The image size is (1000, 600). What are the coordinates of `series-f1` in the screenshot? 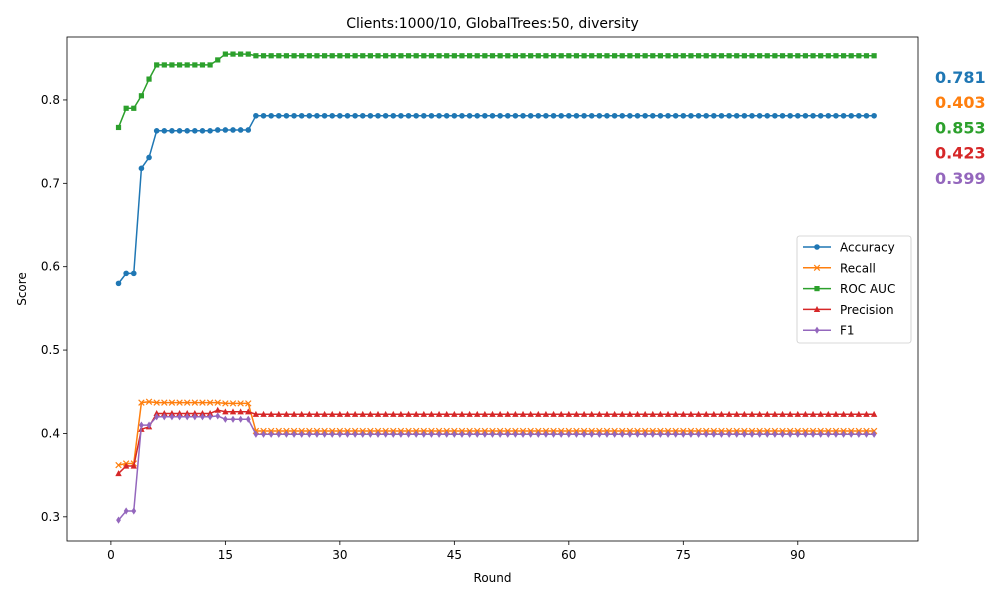 It's located at (496, 468).